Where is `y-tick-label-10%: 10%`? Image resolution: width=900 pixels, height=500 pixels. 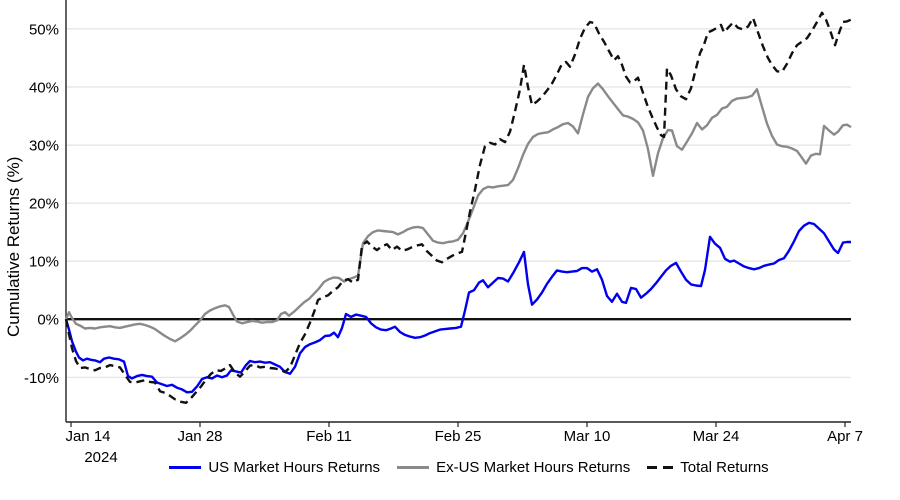 y-tick-label-10%: 10% is located at coordinates (44, 262).